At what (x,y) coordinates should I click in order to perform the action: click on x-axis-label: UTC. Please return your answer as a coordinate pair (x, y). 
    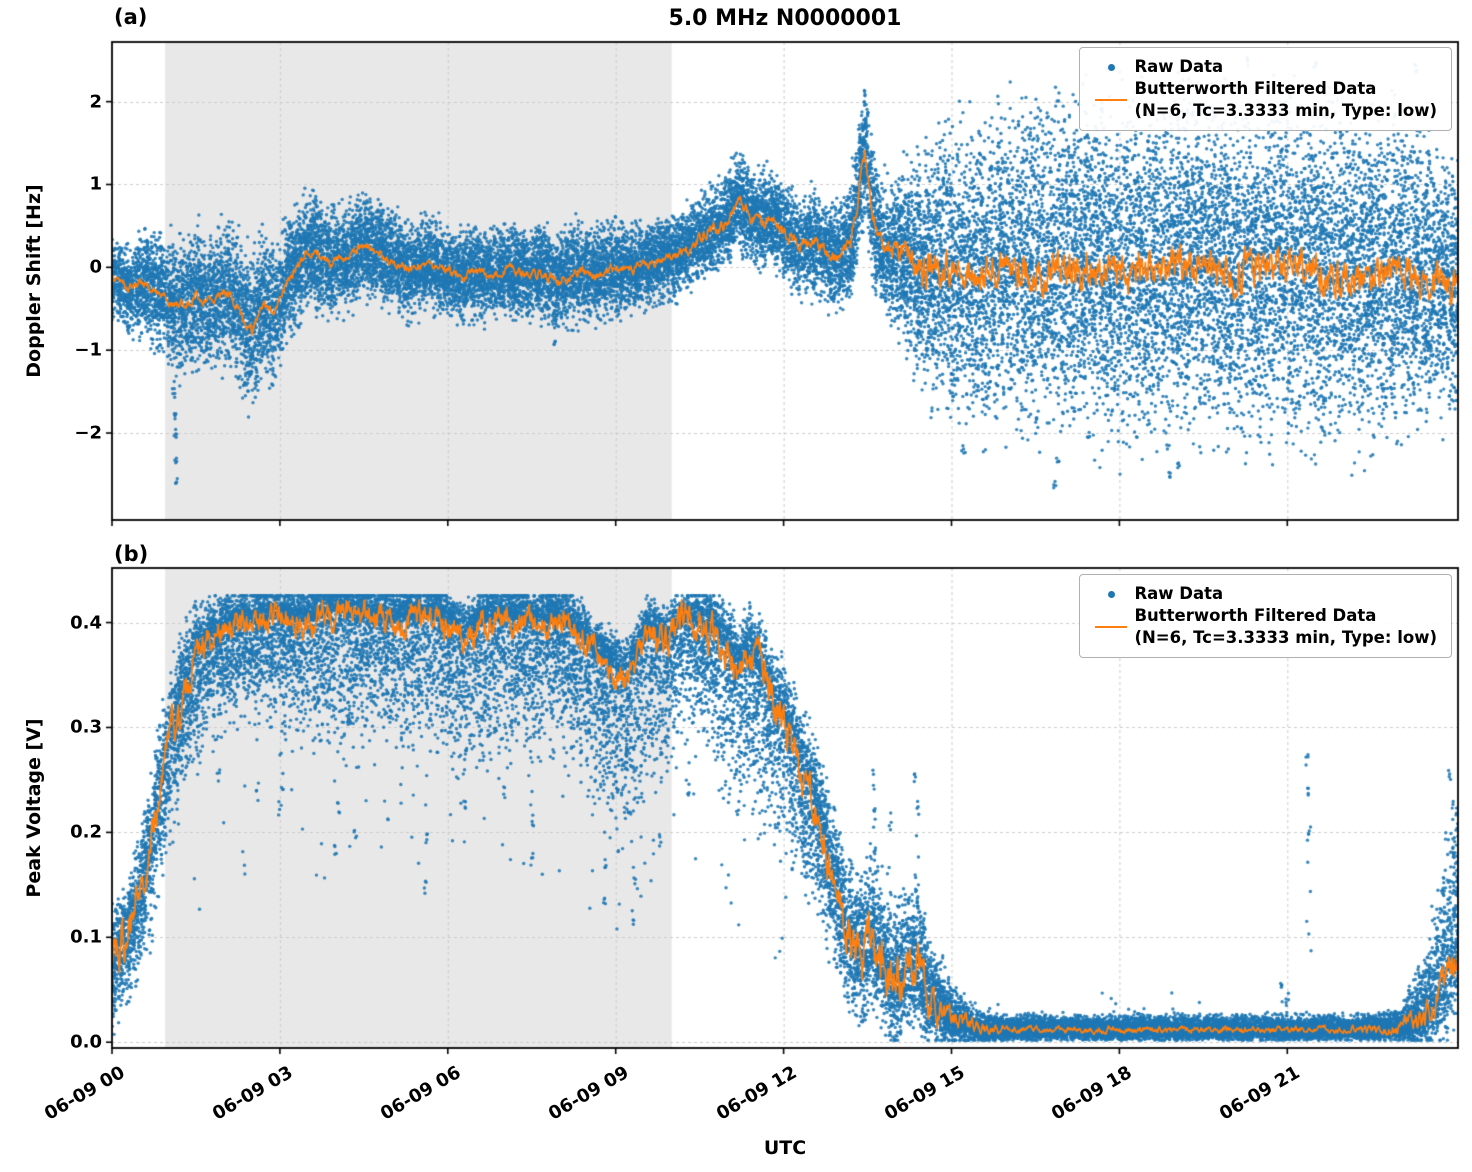
    Looking at the image, I should click on (785, 1148).